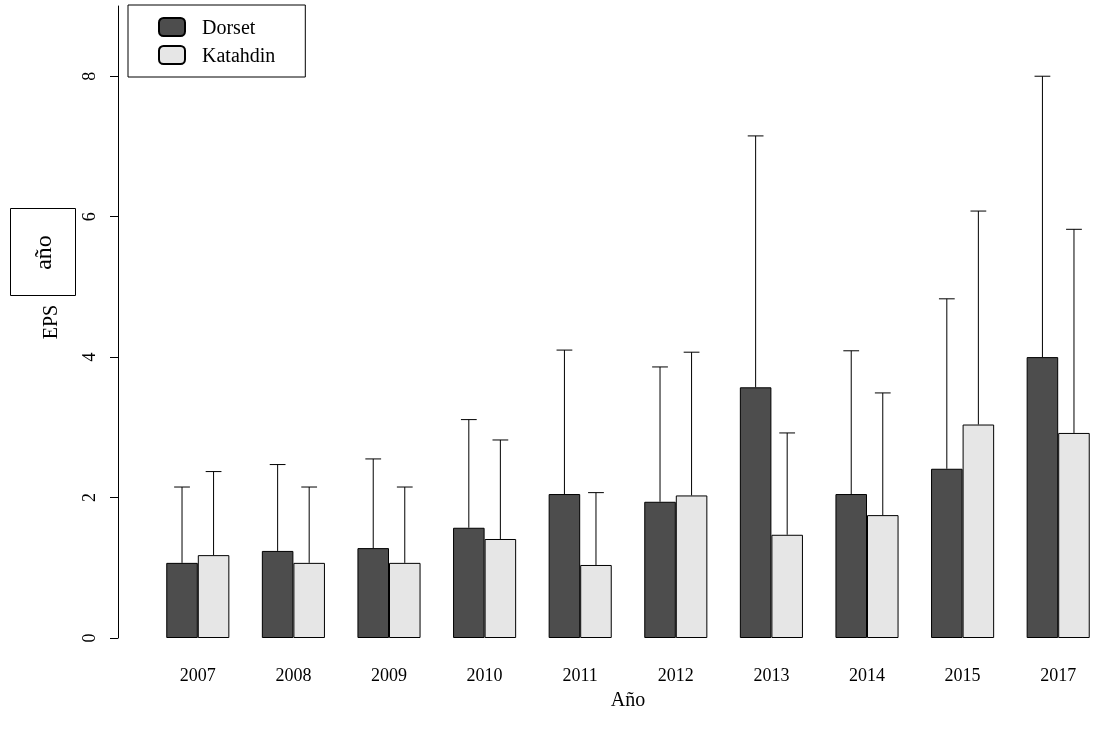 Image resolution: width=1111 pixels, height=738 pixels. What do you see at coordinates (197, 675) in the screenshot?
I see `x-tick-label: 2007` at bounding box center [197, 675].